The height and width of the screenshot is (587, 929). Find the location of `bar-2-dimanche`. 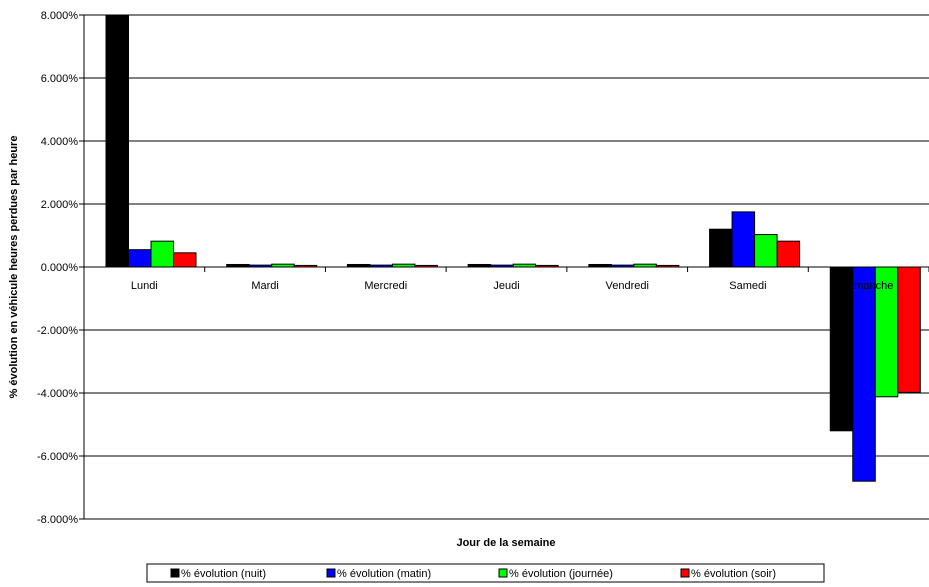

bar-2-dimanche is located at coordinates (864, 374).